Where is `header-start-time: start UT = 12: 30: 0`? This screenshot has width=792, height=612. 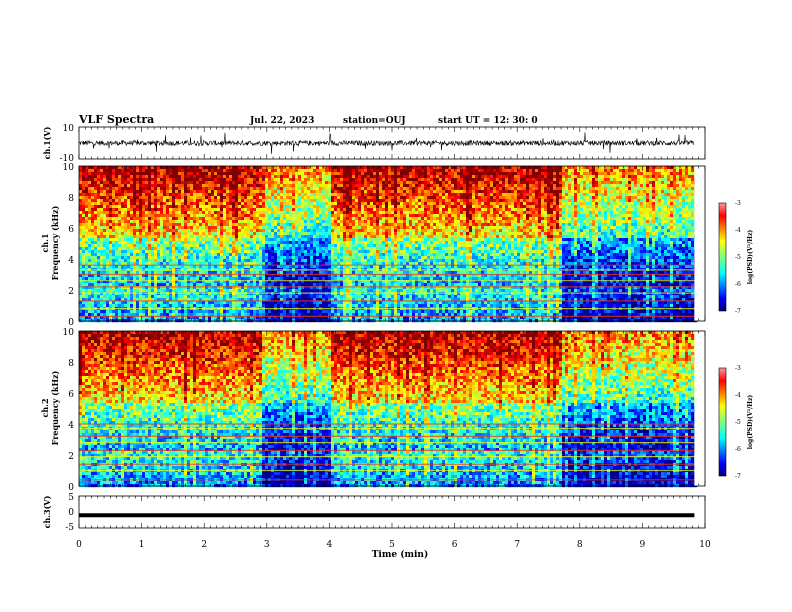
header-start-time: start UT = 12: 30: 0 is located at coordinates (488, 121).